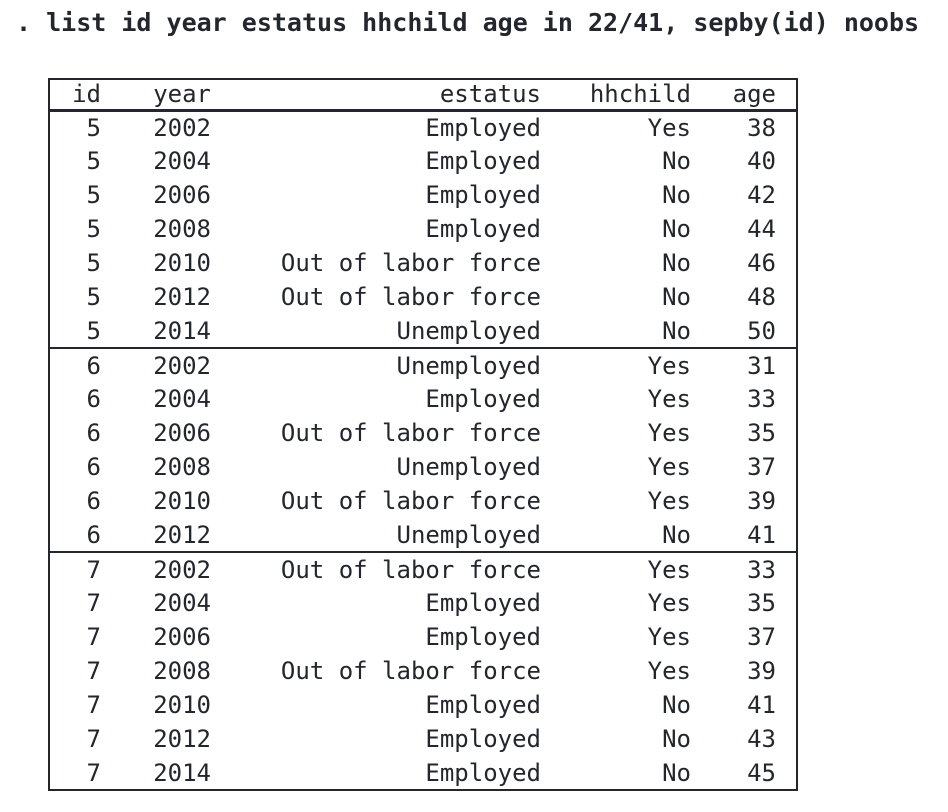  What do you see at coordinates (761, 365) in the screenshot?
I see `cell-age: 31` at bounding box center [761, 365].